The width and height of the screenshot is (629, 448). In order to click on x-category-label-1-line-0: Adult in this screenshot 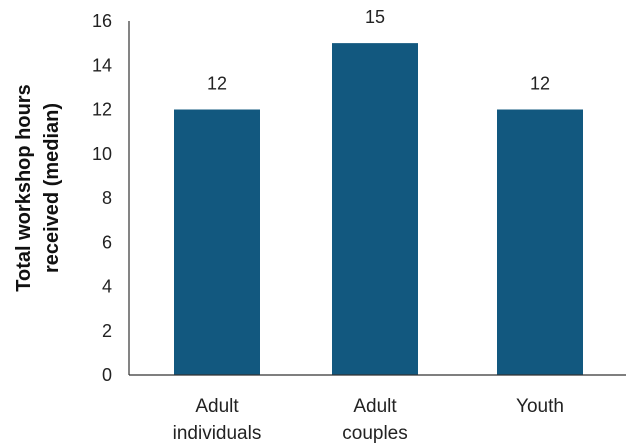, I will do `click(375, 406)`.